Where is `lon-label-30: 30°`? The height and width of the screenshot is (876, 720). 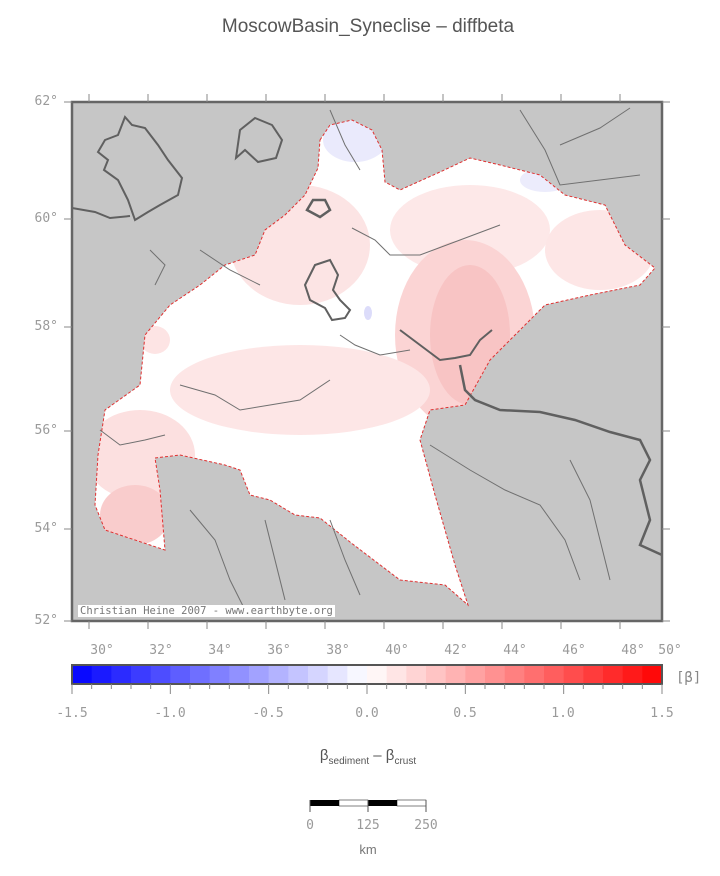 lon-label-30: 30° is located at coordinates (102, 650).